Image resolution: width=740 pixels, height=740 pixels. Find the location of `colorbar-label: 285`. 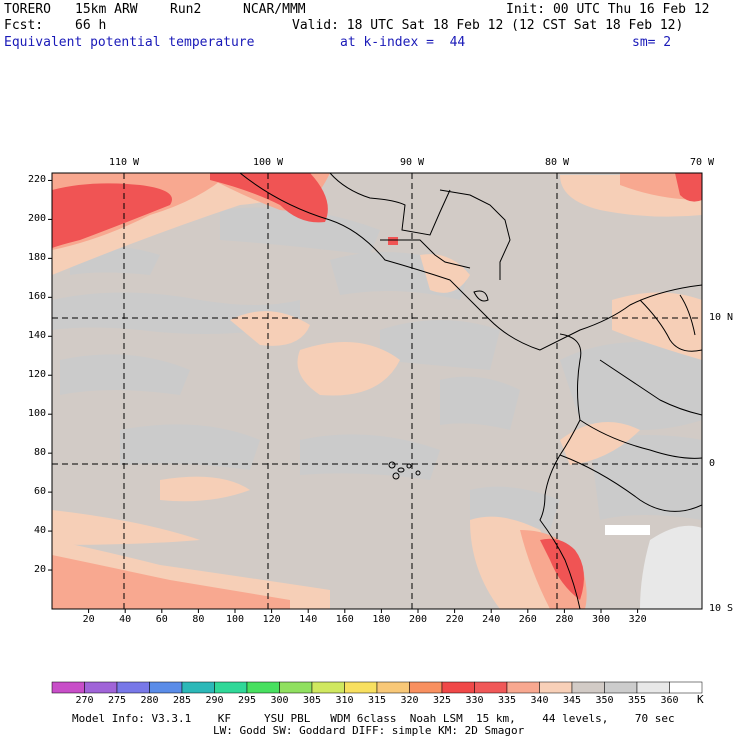

colorbar-label: 285 is located at coordinates (182, 700).